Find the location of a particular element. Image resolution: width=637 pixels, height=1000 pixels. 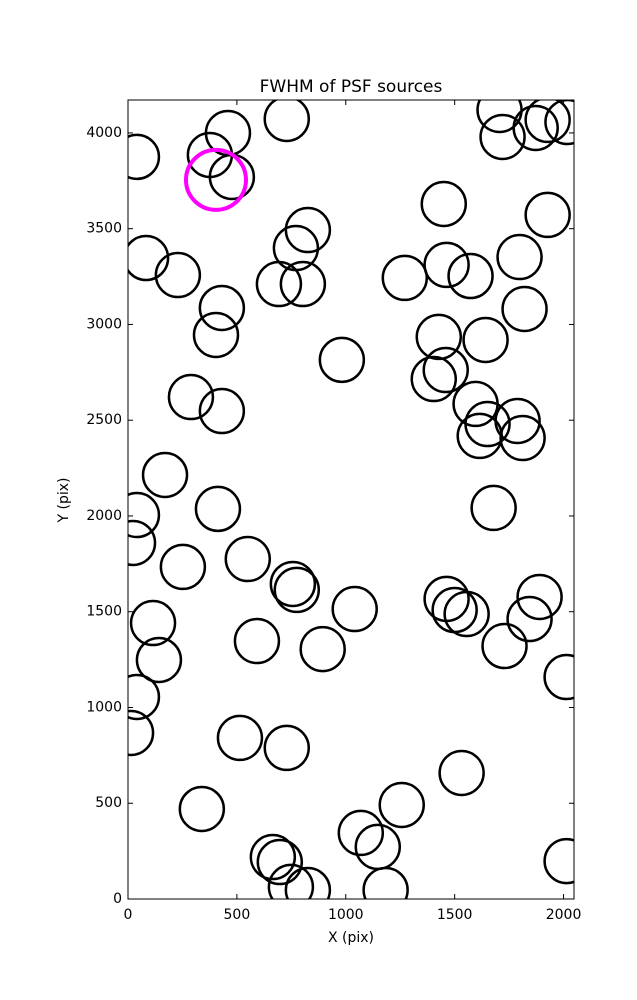

y-tick-label: 3500 is located at coordinates (104, 229).